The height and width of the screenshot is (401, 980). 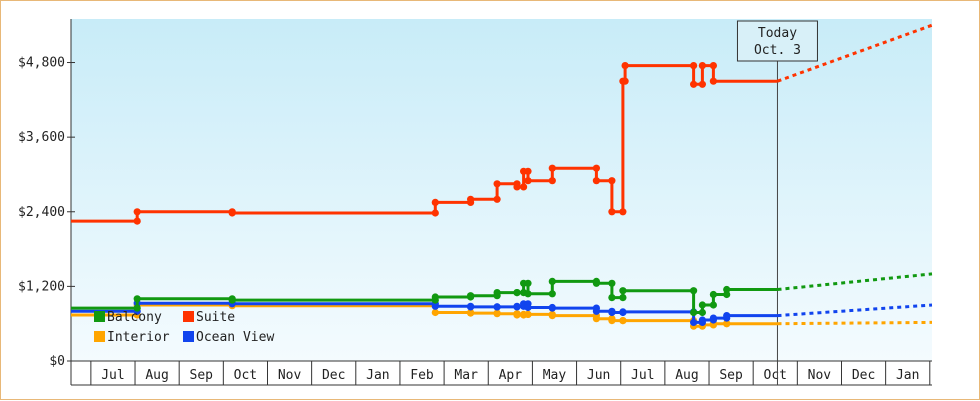 I want to click on legend-swatch-interior, so click(x=99, y=336).